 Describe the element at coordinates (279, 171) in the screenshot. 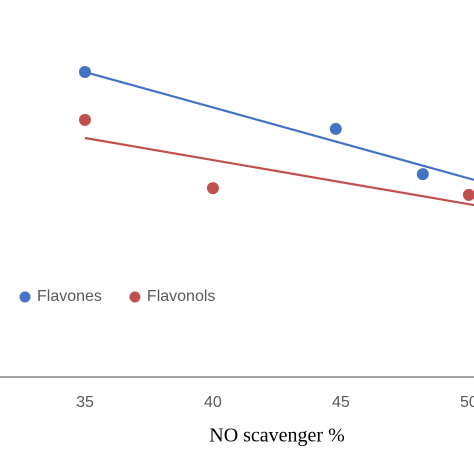

I see `trendline` at that location.